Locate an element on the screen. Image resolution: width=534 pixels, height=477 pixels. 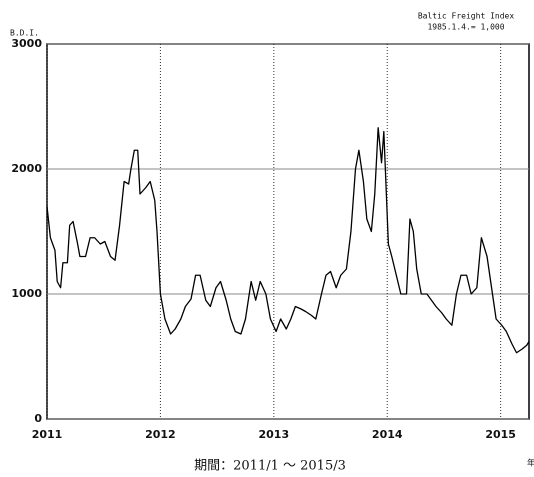
x-tick-label: 2012 is located at coordinates (160, 434).